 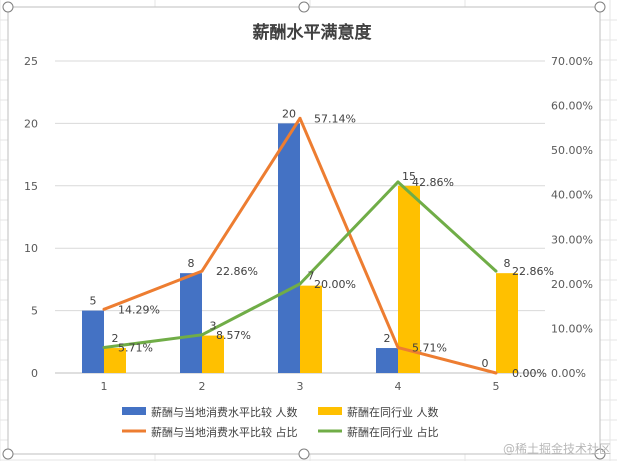 What do you see at coordinates (409, 176) in the screenshot?
I see `bar-data-label: 15` at bounding box center [409, 176].